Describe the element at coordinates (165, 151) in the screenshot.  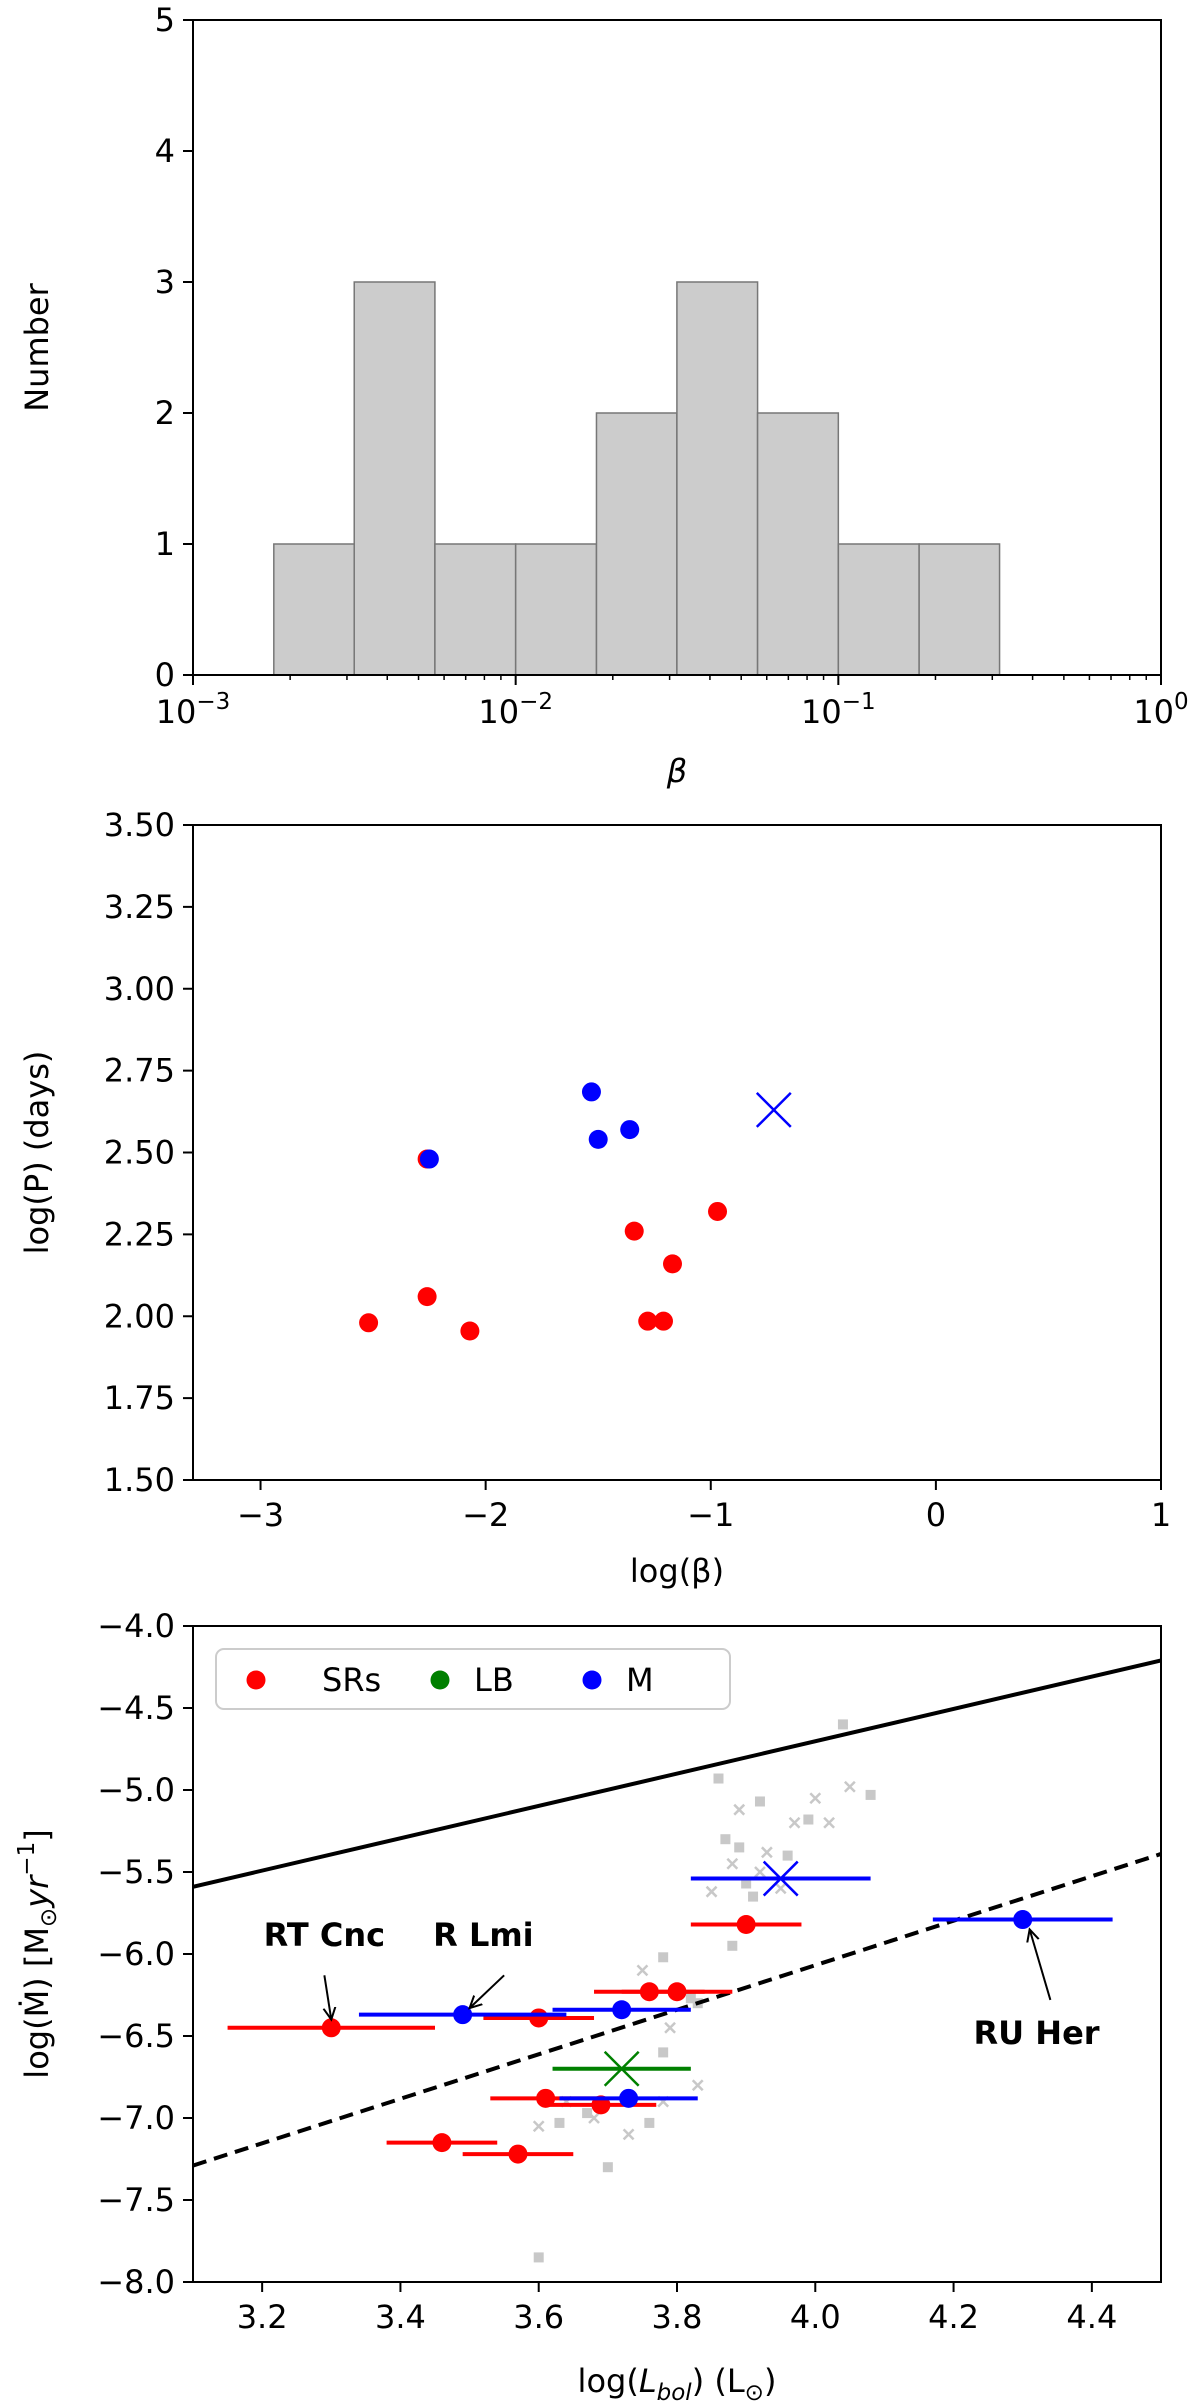
I see `y-tick-label: 4` at that location.